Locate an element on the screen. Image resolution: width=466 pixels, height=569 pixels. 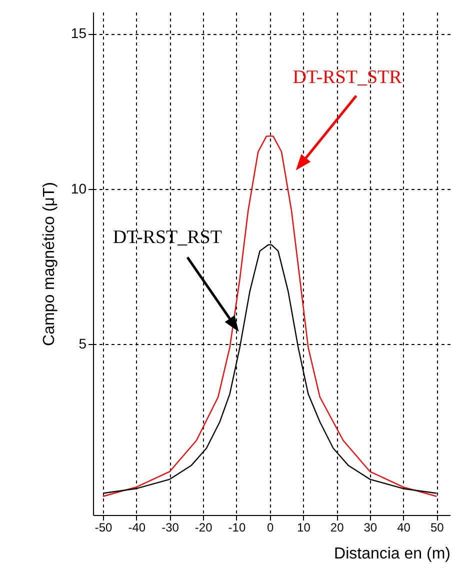
y-axis-title: Campo magnético (μT) is located at coordinates (49, 264).